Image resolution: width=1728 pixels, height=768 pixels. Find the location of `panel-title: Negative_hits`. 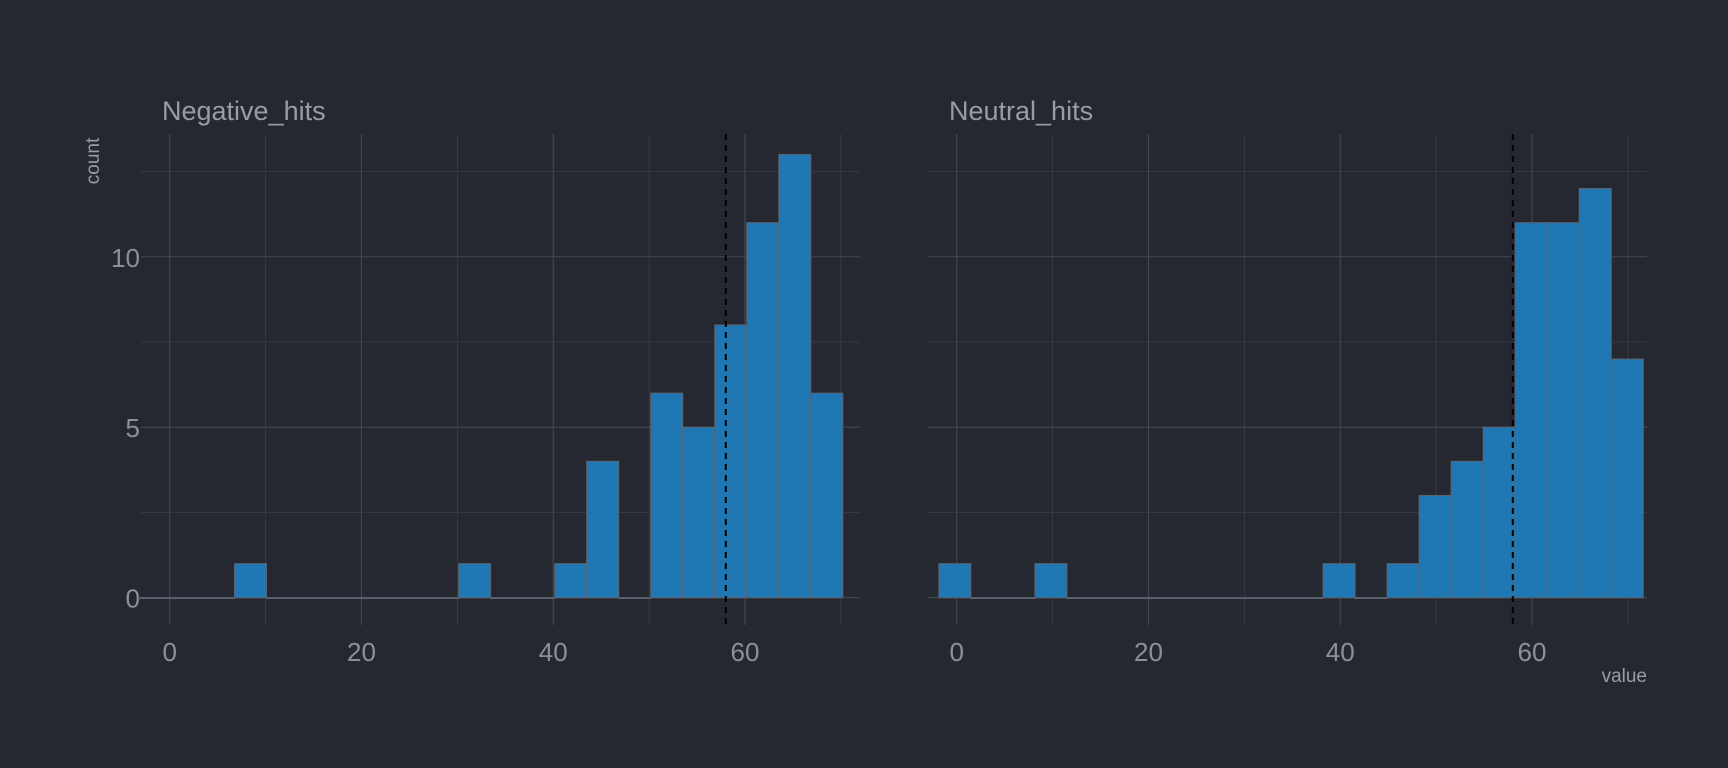

panel-title: Negative_hits is located at coordinates (244, 111).